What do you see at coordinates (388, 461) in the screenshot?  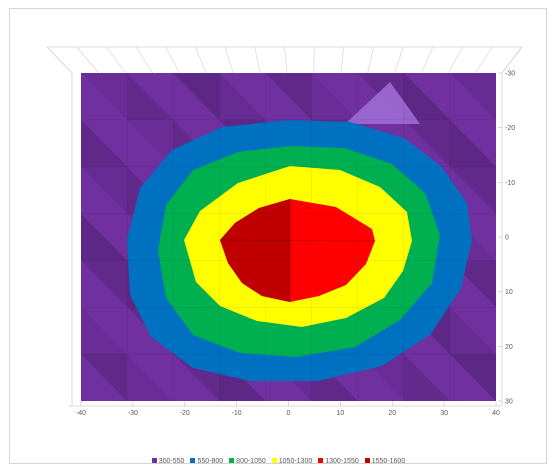 I see `legend-label: 1550-1600` at bounding box center [388, 461].